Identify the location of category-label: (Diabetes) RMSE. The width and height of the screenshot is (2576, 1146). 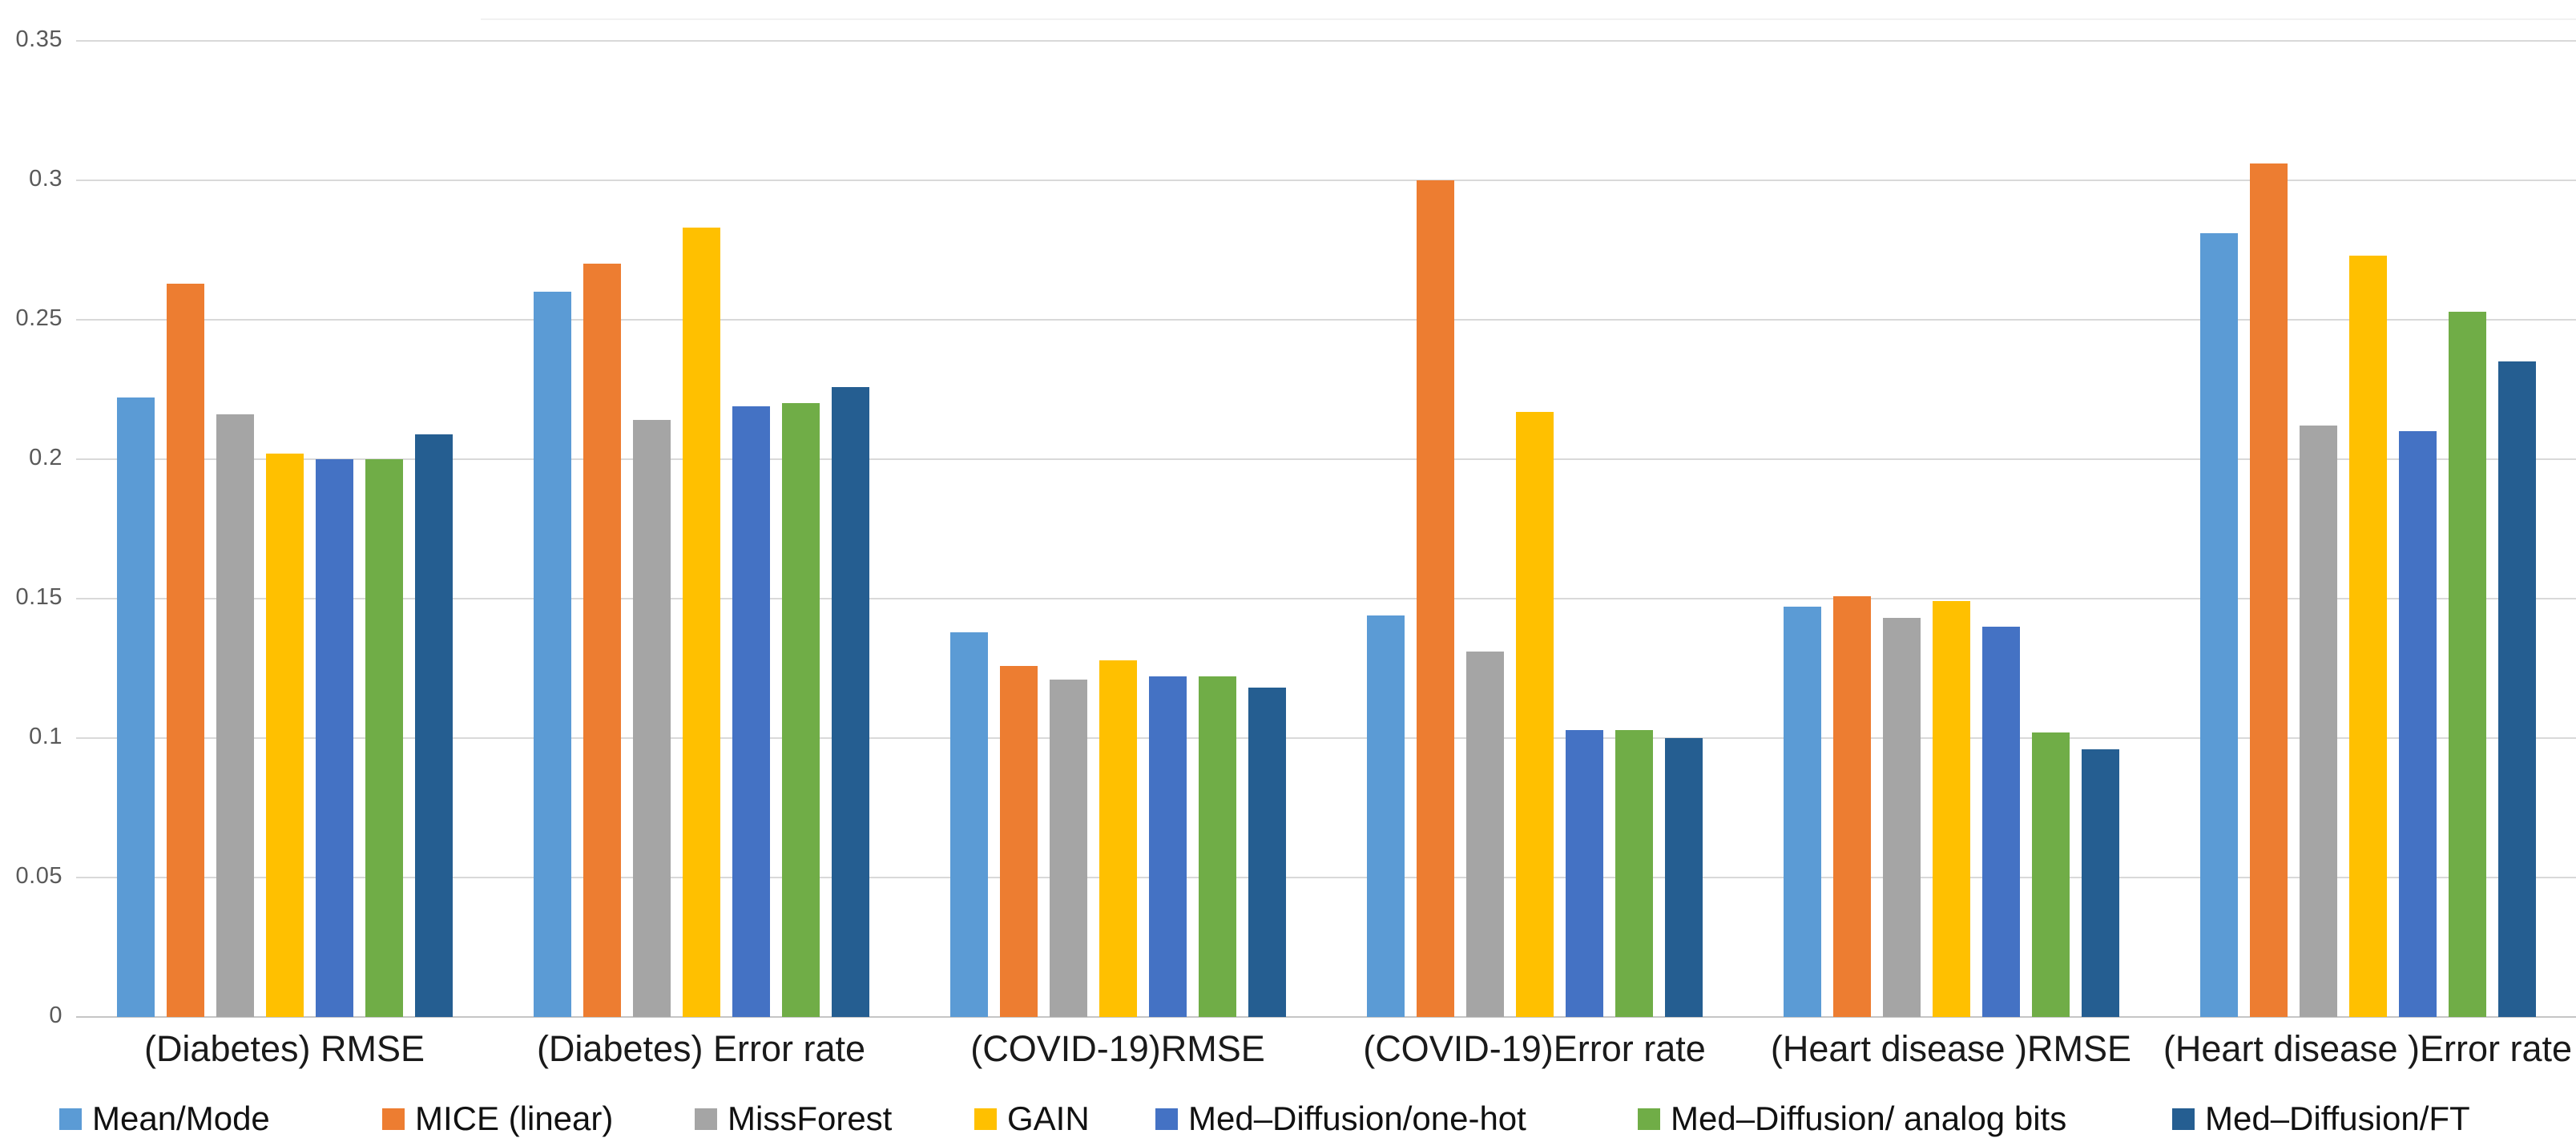
(284, 1048).